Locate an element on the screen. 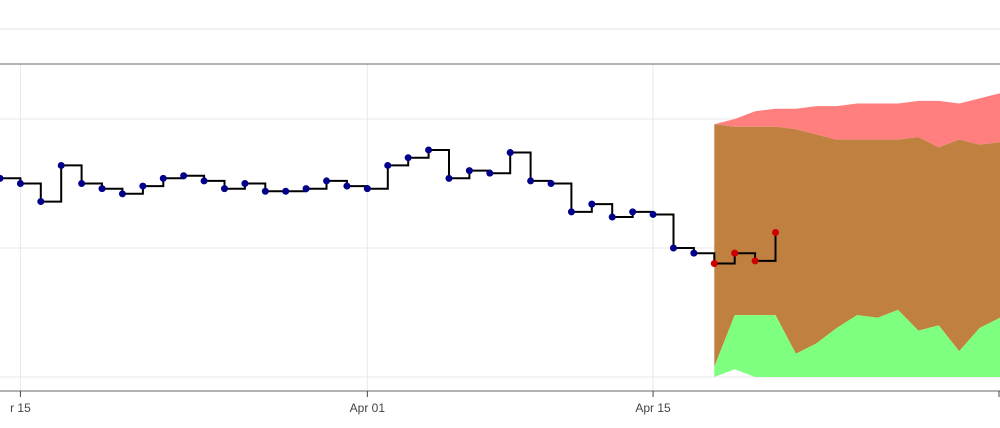 The height and width of the screenshot is (428, 1000). x-tick-label: r 15 is located at coordinates (20, 408).